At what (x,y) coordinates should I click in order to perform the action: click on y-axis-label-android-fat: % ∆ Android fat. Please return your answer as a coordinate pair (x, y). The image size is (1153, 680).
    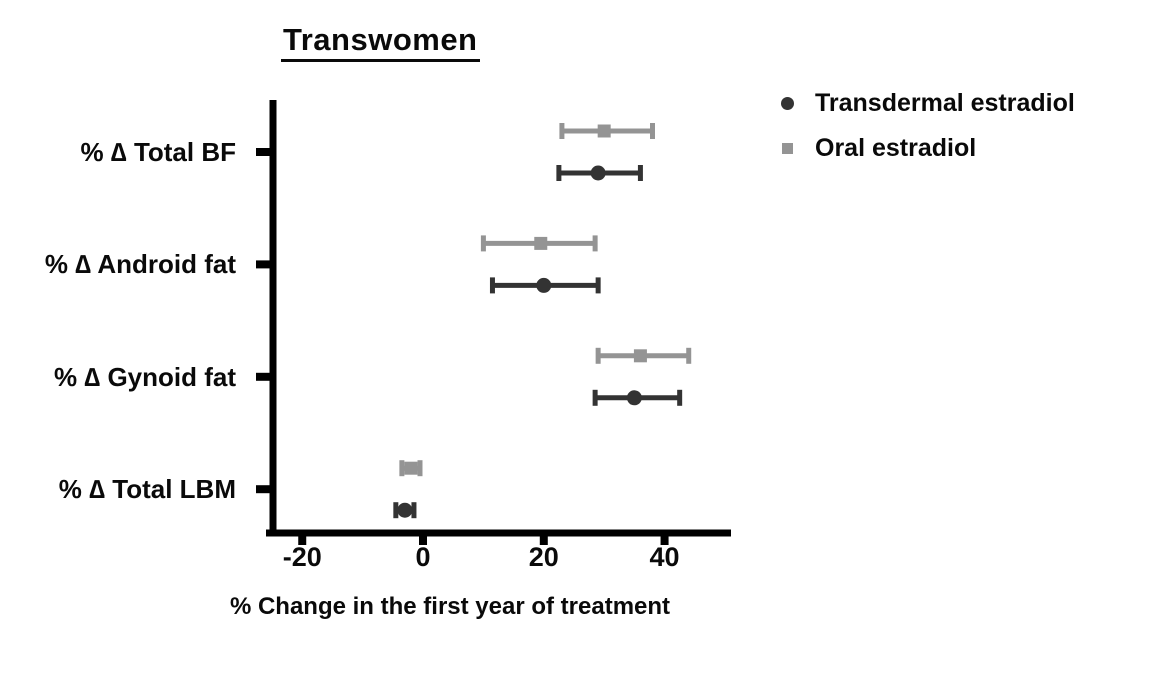
    Looking at the image, I should click on (140, 264).